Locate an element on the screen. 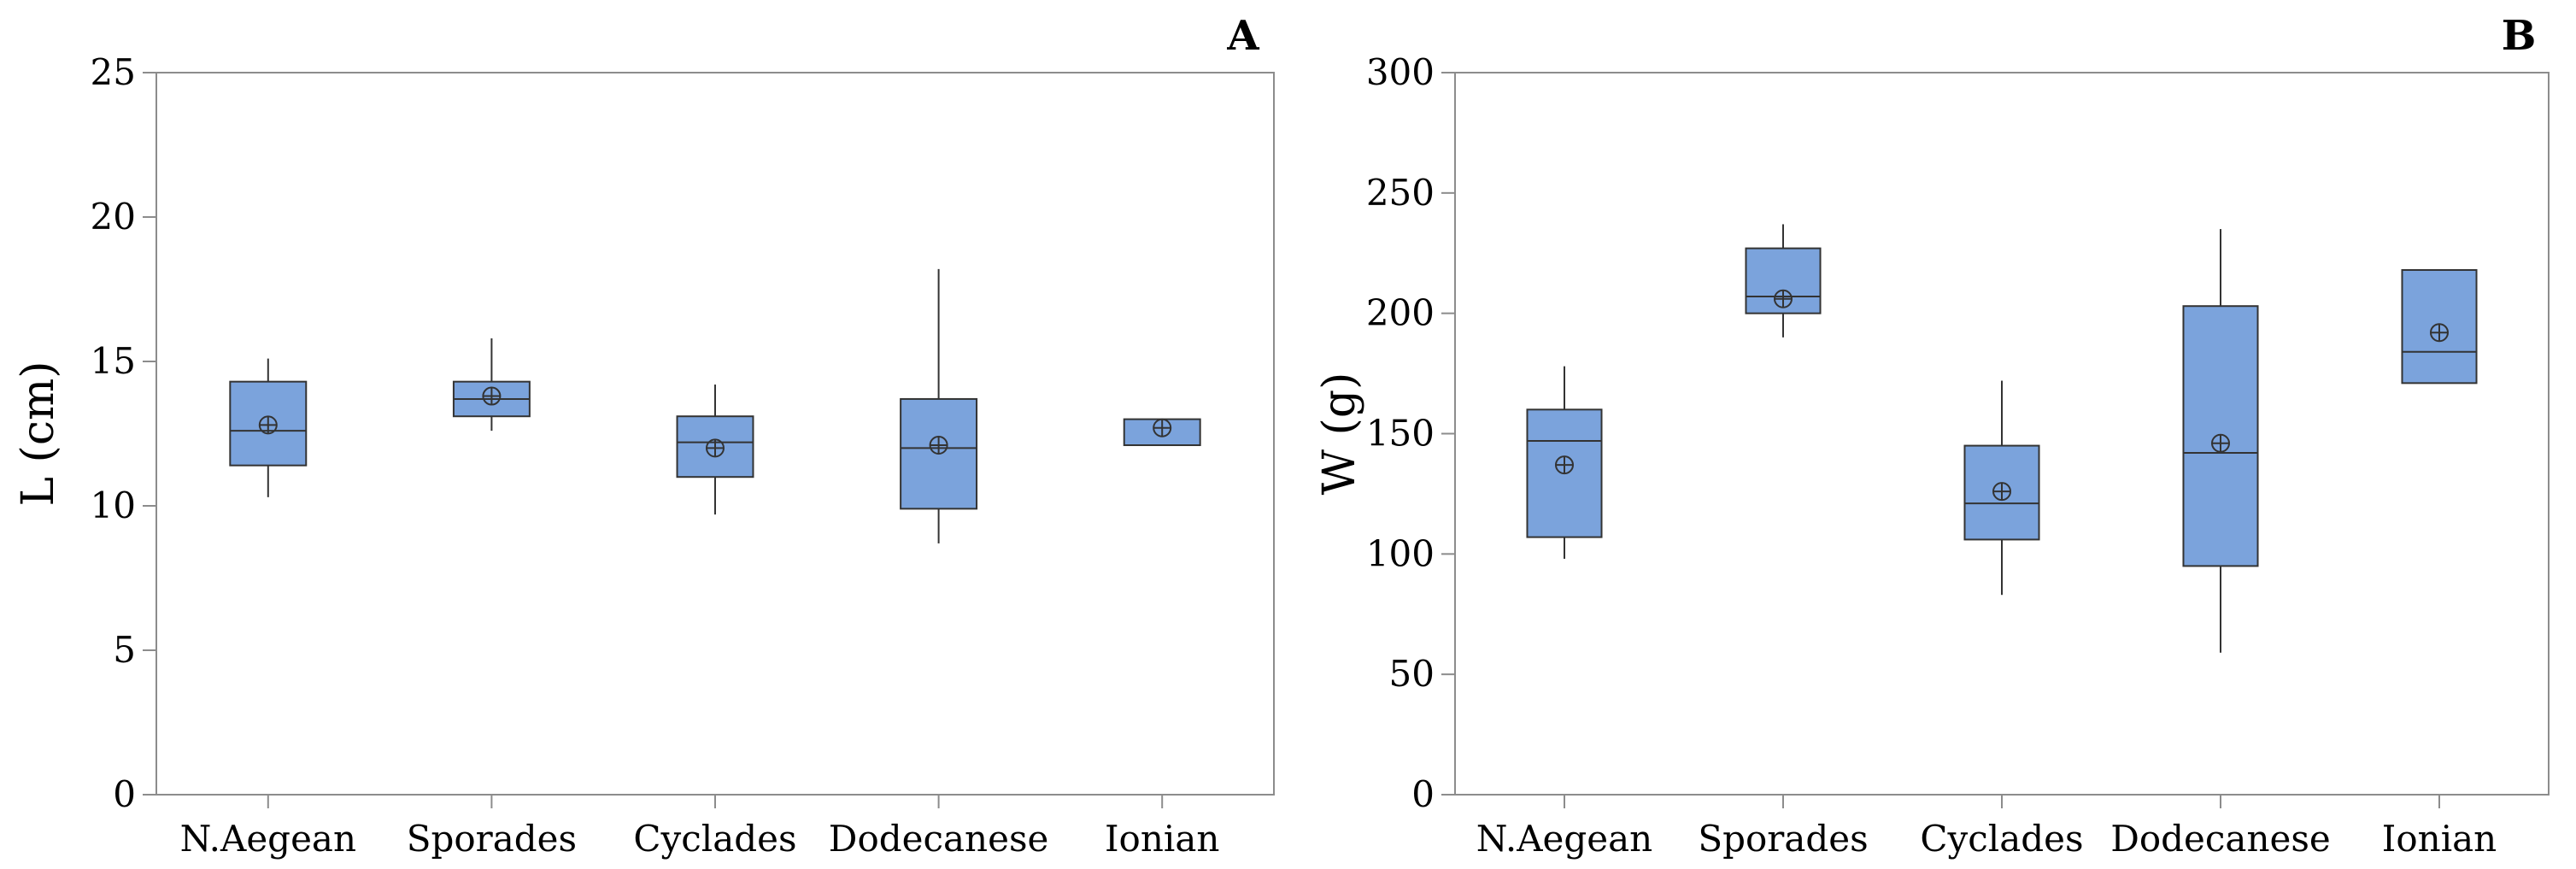  box-iqr is located at coordinates (2001, 492).